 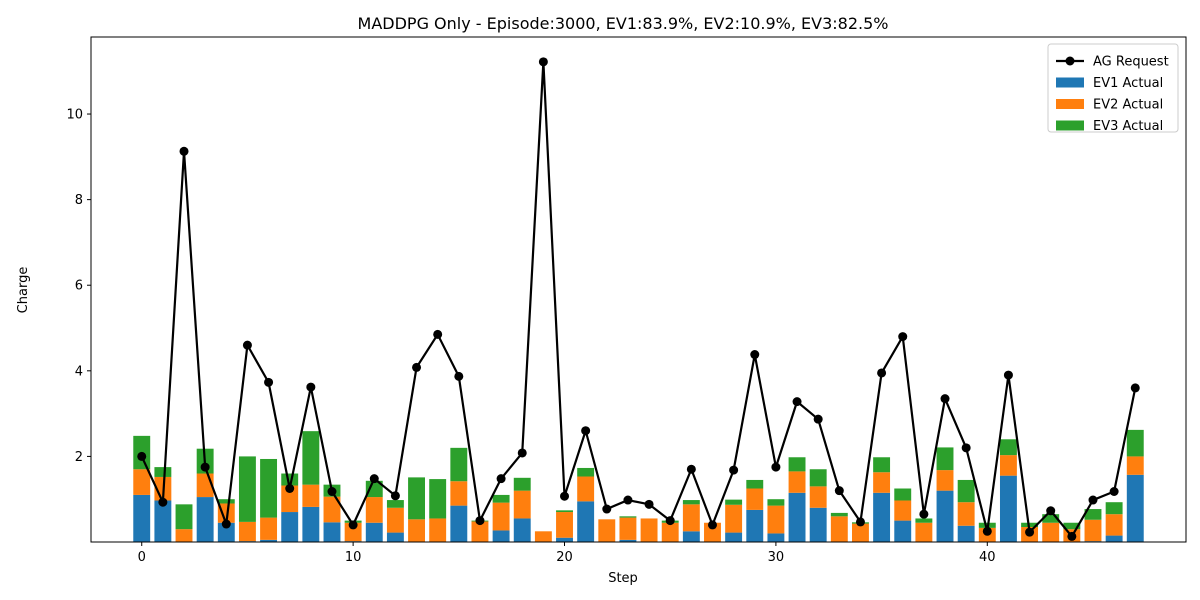 I want to click on x-tick-label: 30, so click(x=776, y=557).